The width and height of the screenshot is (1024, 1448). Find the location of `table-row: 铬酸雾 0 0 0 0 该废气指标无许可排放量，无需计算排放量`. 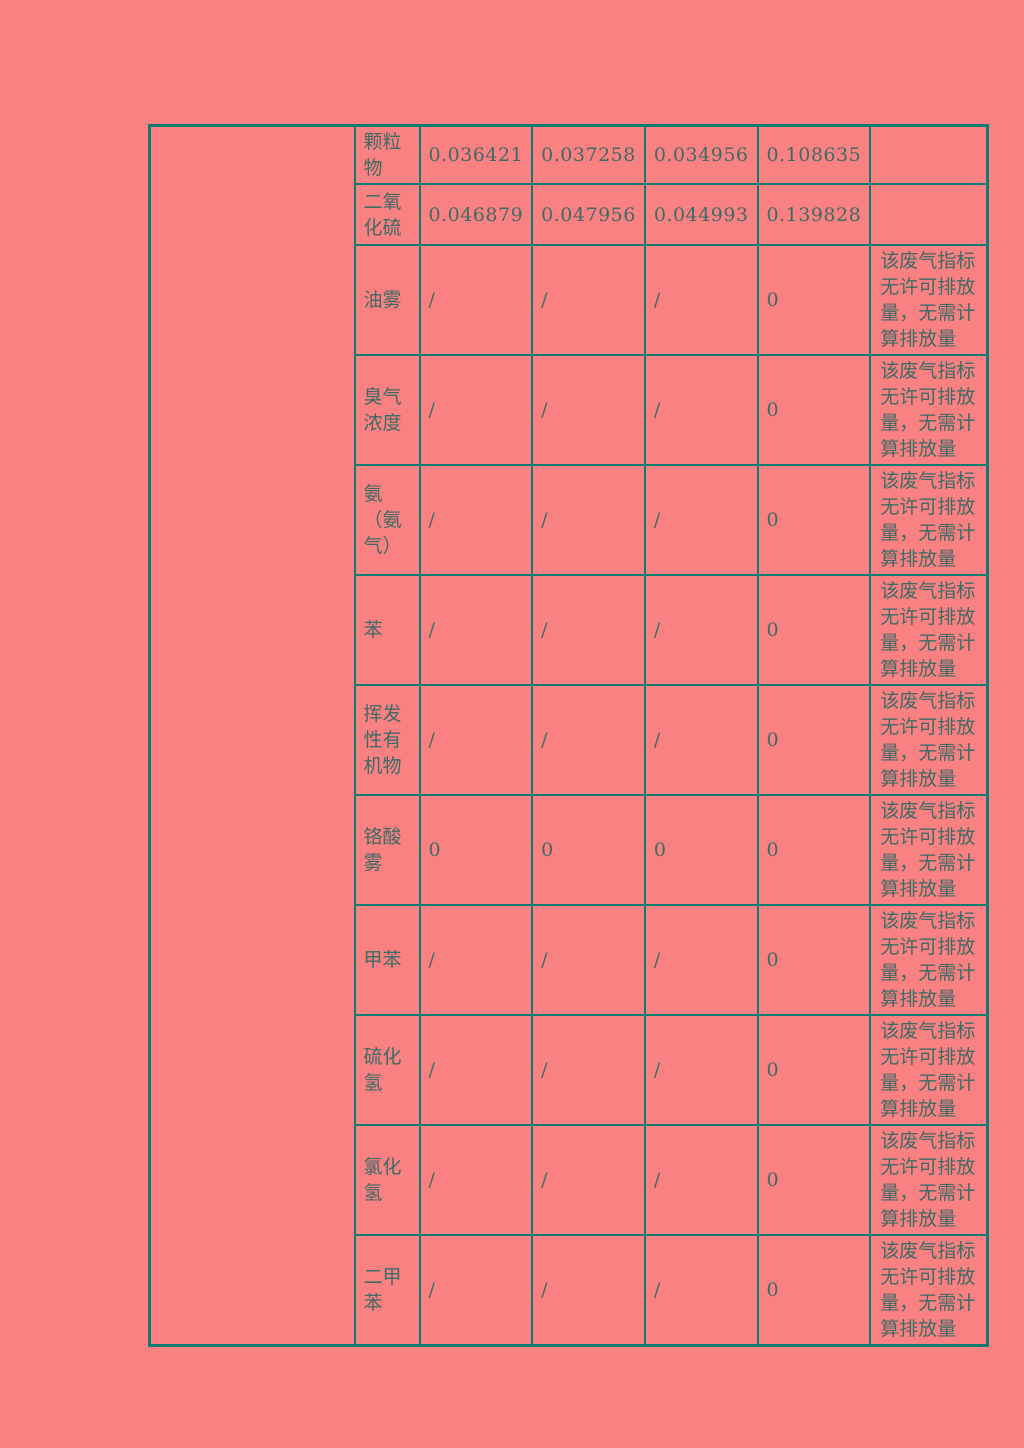

table-row: 铬酸雾 0 0 0 0 该废气指标无许可排放量，无需计算排放量 is located at coordinates (569, 850).